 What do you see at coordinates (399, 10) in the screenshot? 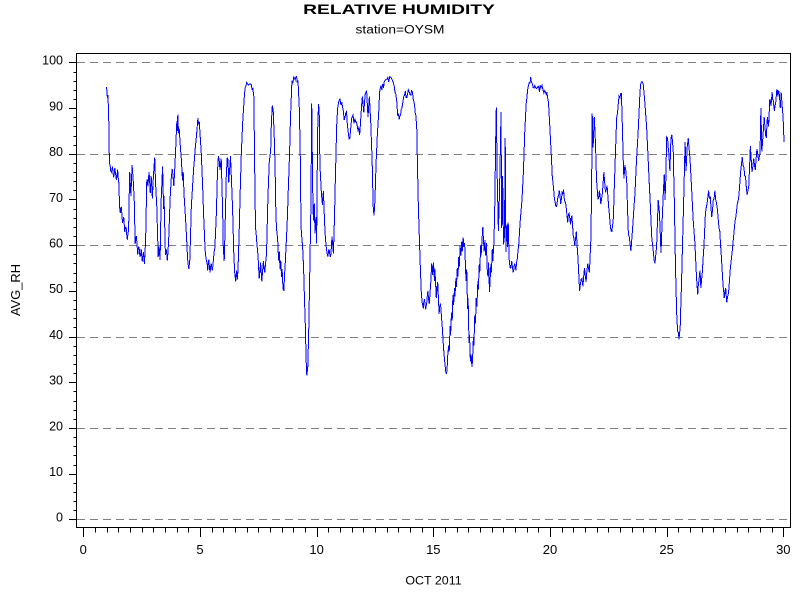
I see `svg-text: RELATIVE HUMIDITY` at bounding box center [399, 10].